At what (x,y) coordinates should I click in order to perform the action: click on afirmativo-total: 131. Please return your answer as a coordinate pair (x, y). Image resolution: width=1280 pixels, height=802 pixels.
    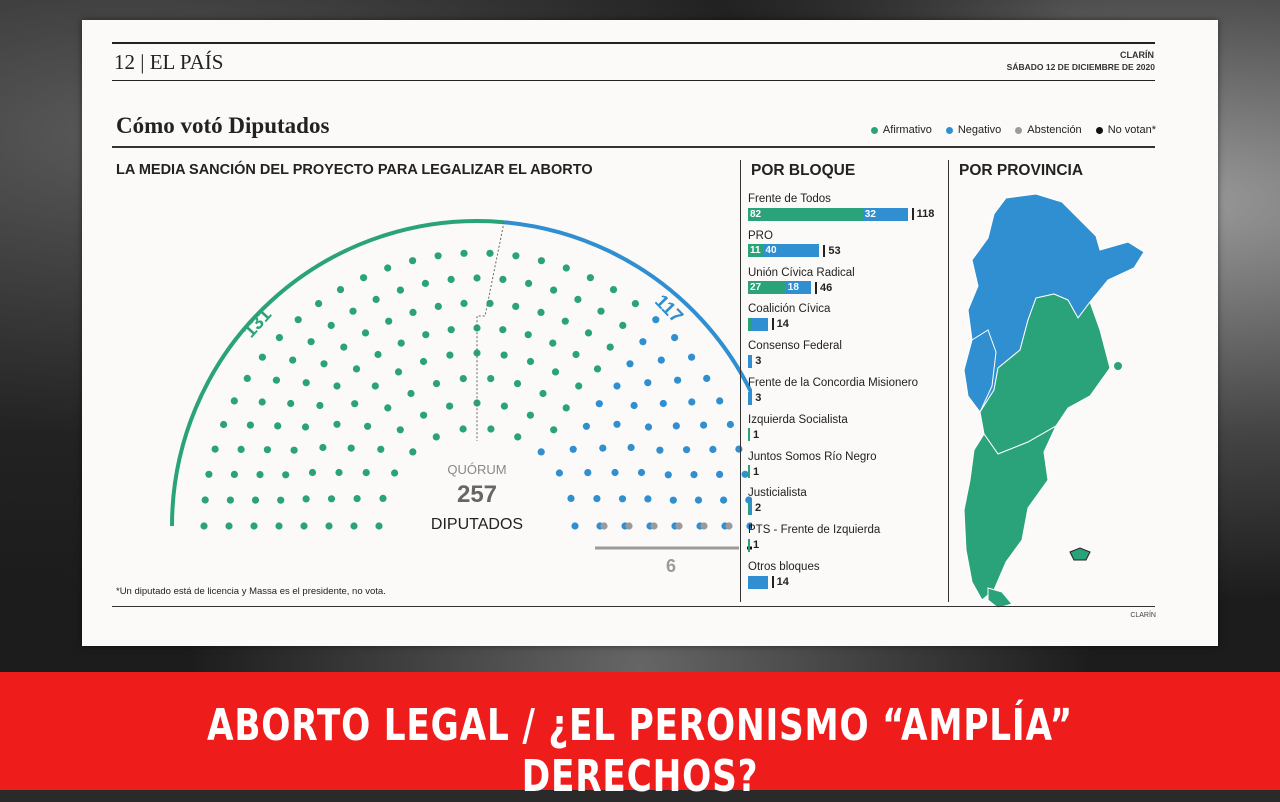
    Looking at the image, I should click on (257, 323).